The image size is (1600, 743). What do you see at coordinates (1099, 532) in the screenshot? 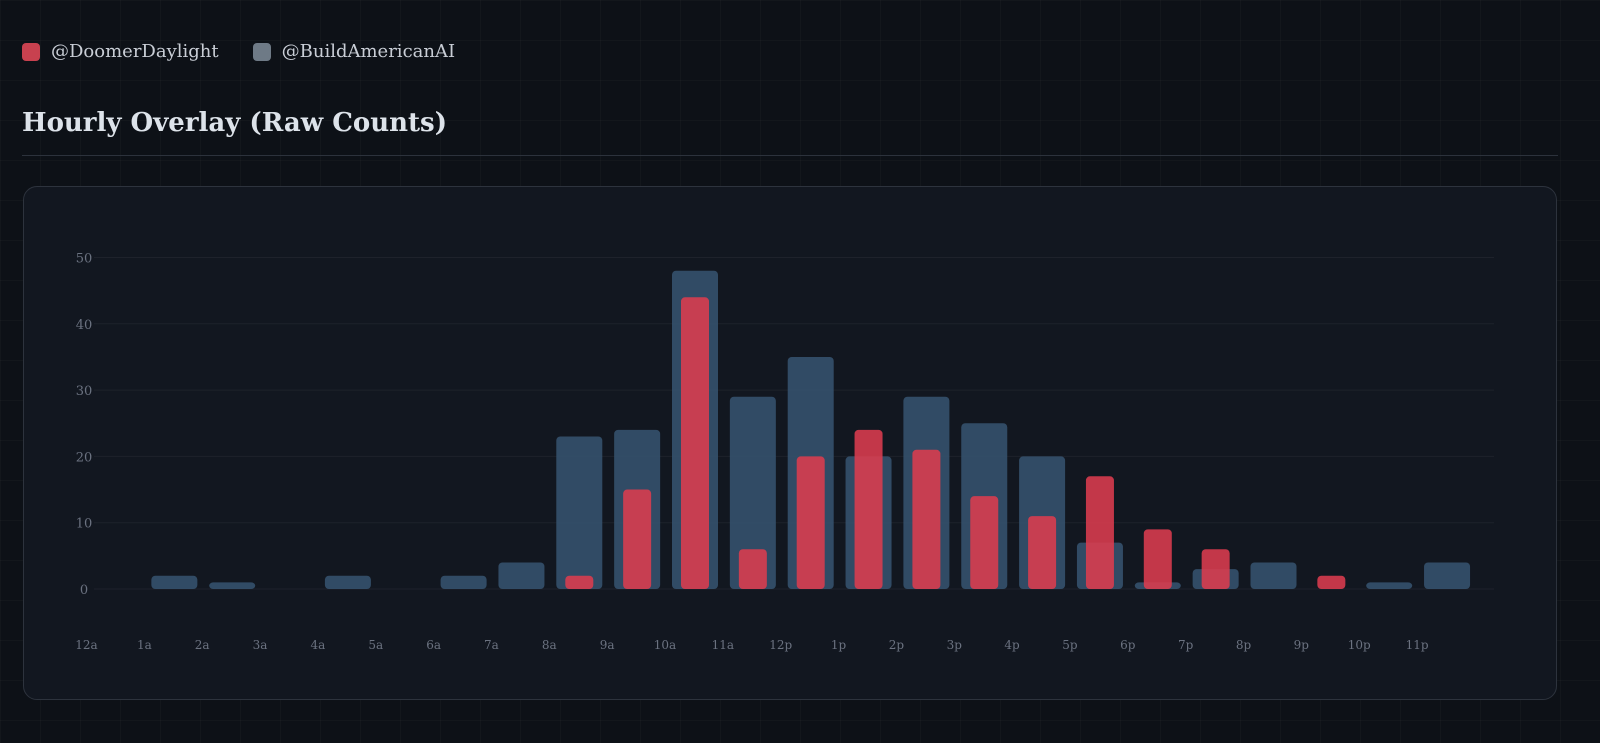
I see `bar-doomer-5p` at bounding box center [1099, 532].